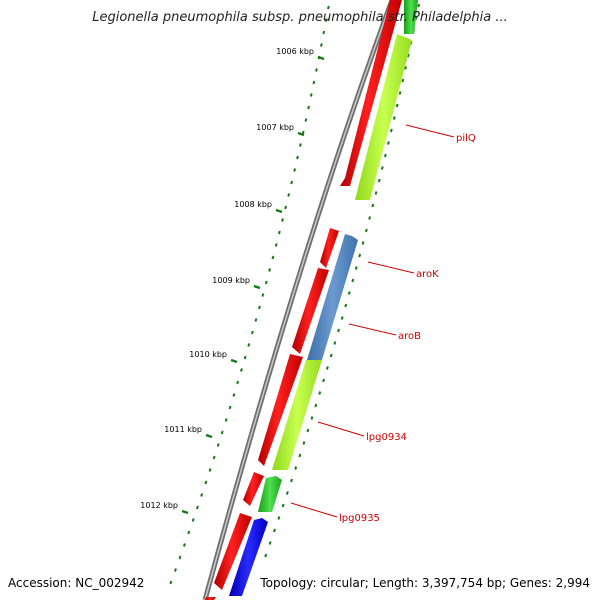 This screenshot has width=600, height=600. Describe the element at coordinates (275, 127) in the screenshot. I see `scale-tick-label: 1007 kbp` at that location.